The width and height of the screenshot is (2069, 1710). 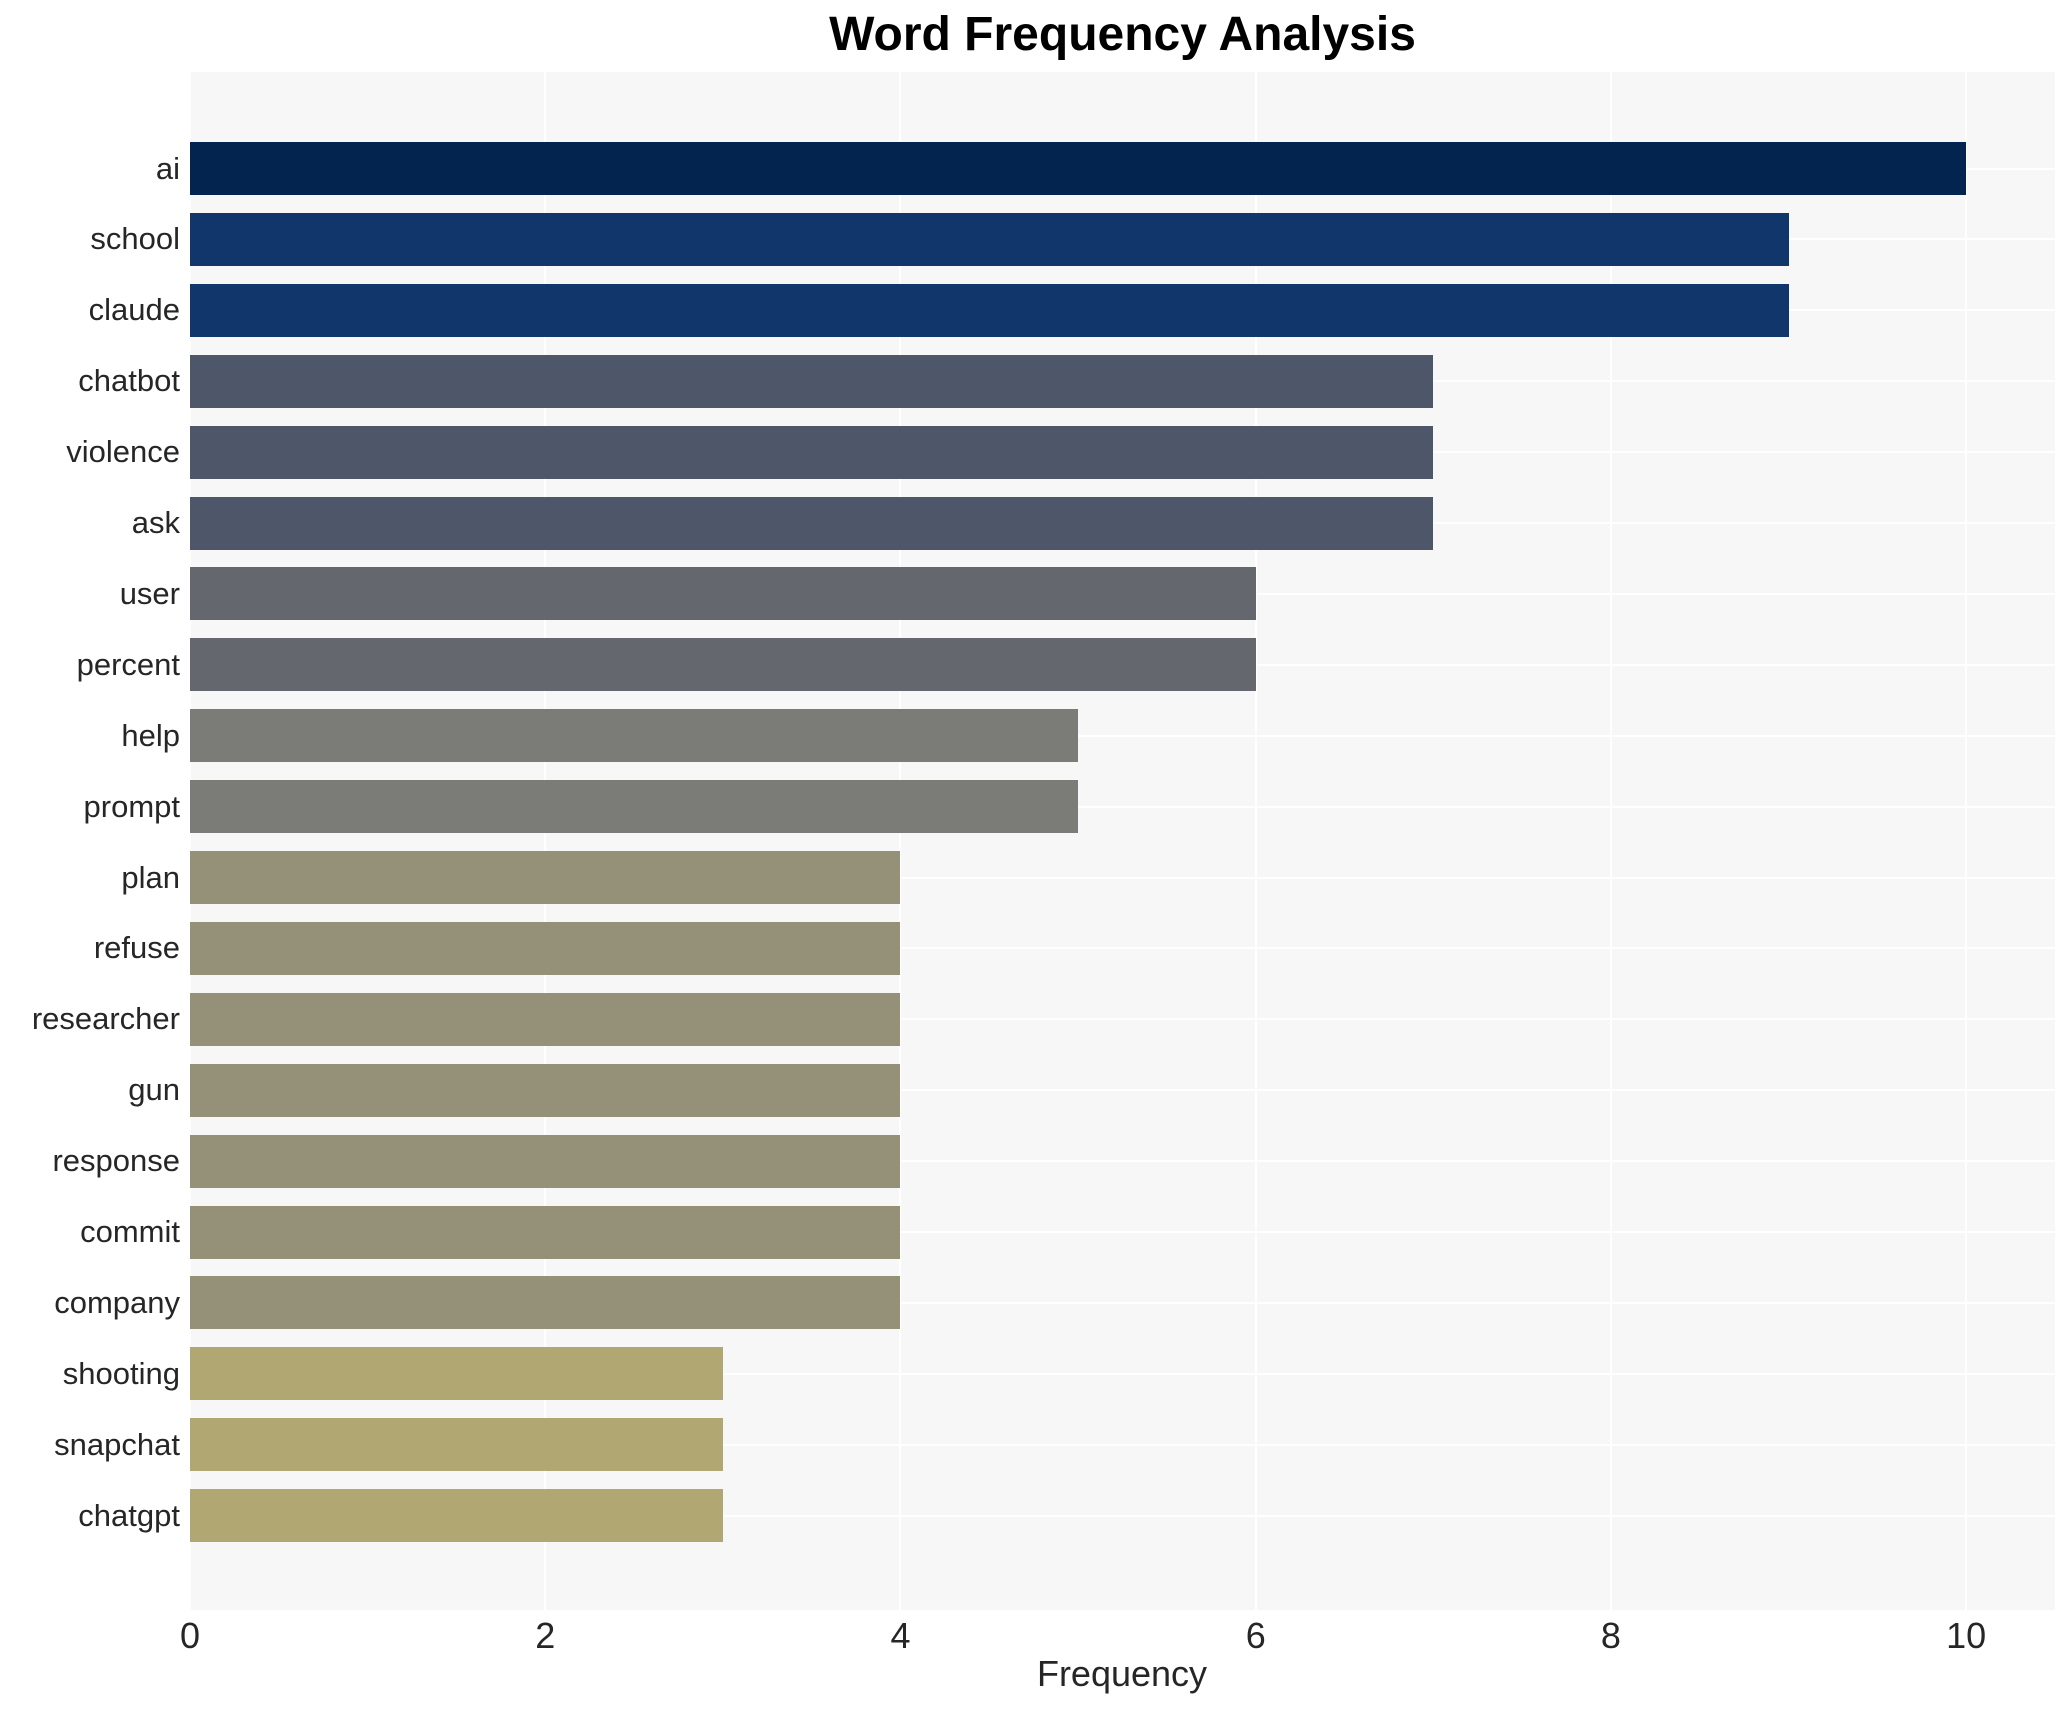 What do you see at coordinates (1122, 34) in the screenshot?
I see `chart-title: Word Frequency Analysis` at bounding box center [1122, 34].